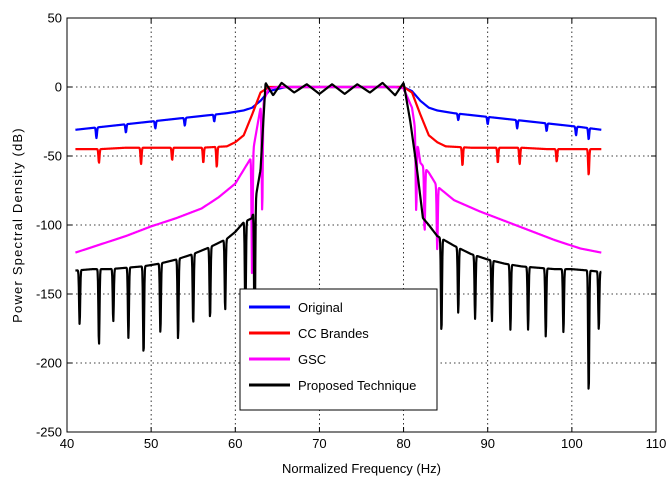  What do you see at coordinates (49, 432) in the screenshot?
I see `y-tick-label: -250` at bounding box center [49, 432].